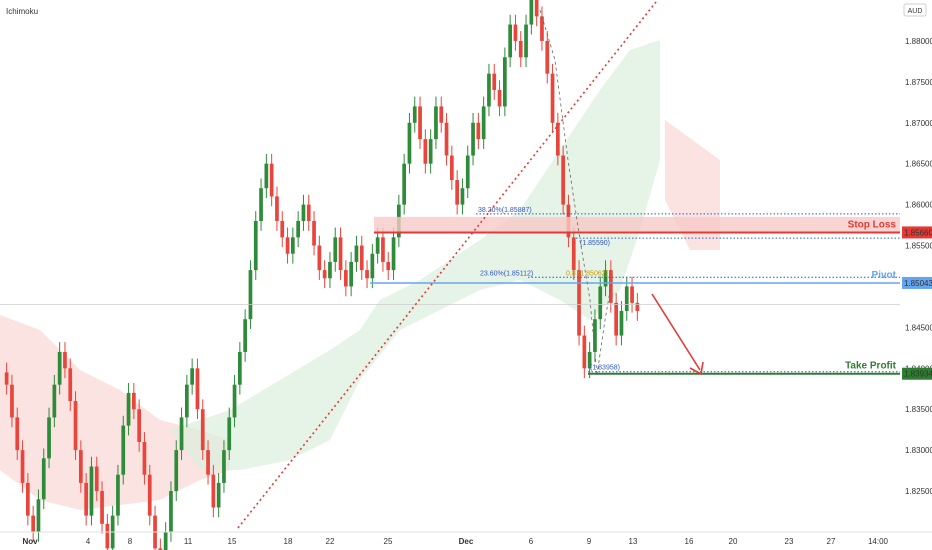  Describe the element at coordinates (633, 541) in the screenshot. I see `x-tick-label: 13` at that location.